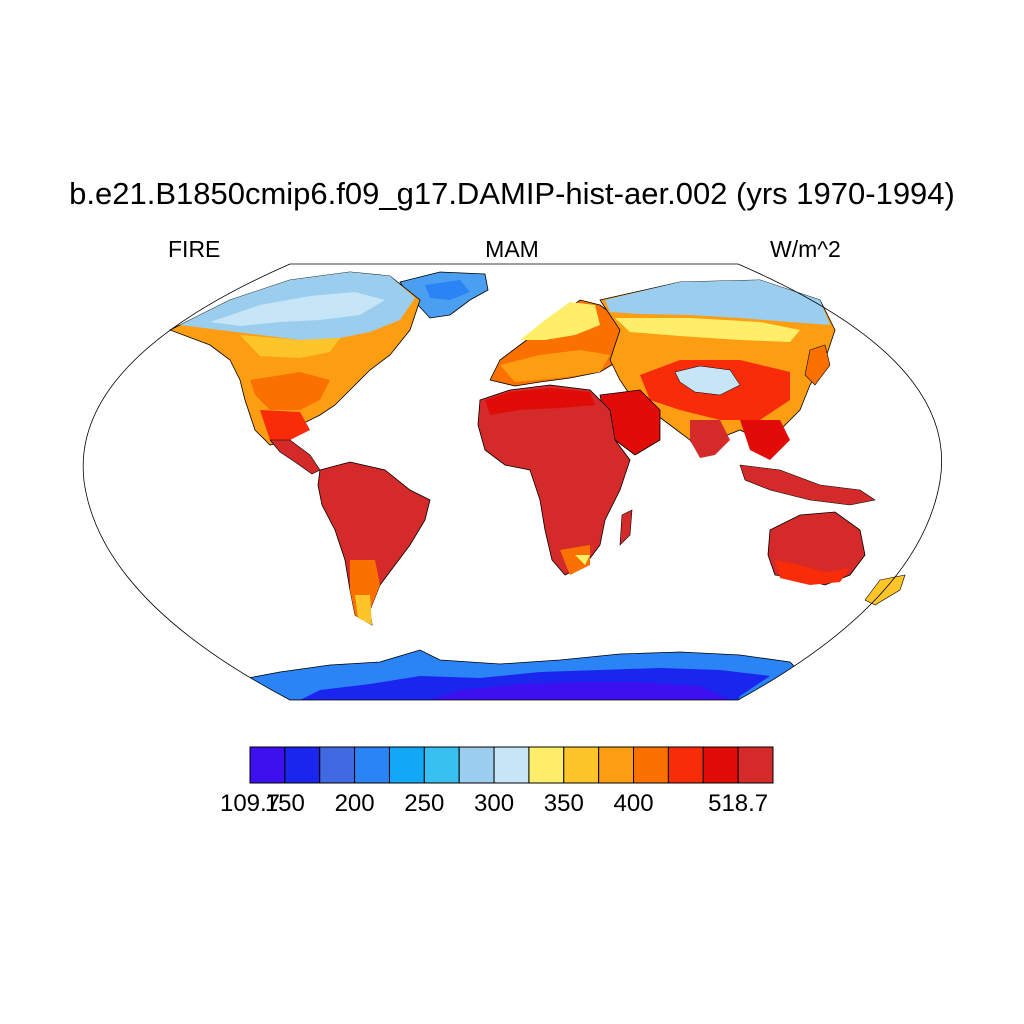 The height and width of the screenshot is (1024, 1024). Describe the element at coordinates (250, 803) in the screenshot. I see `colorbar-tick-label: 109.7` at that location.